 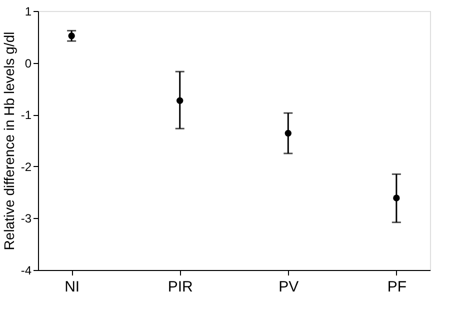 I want to click on y-tick-label: -2, so click(x=26, y=167).